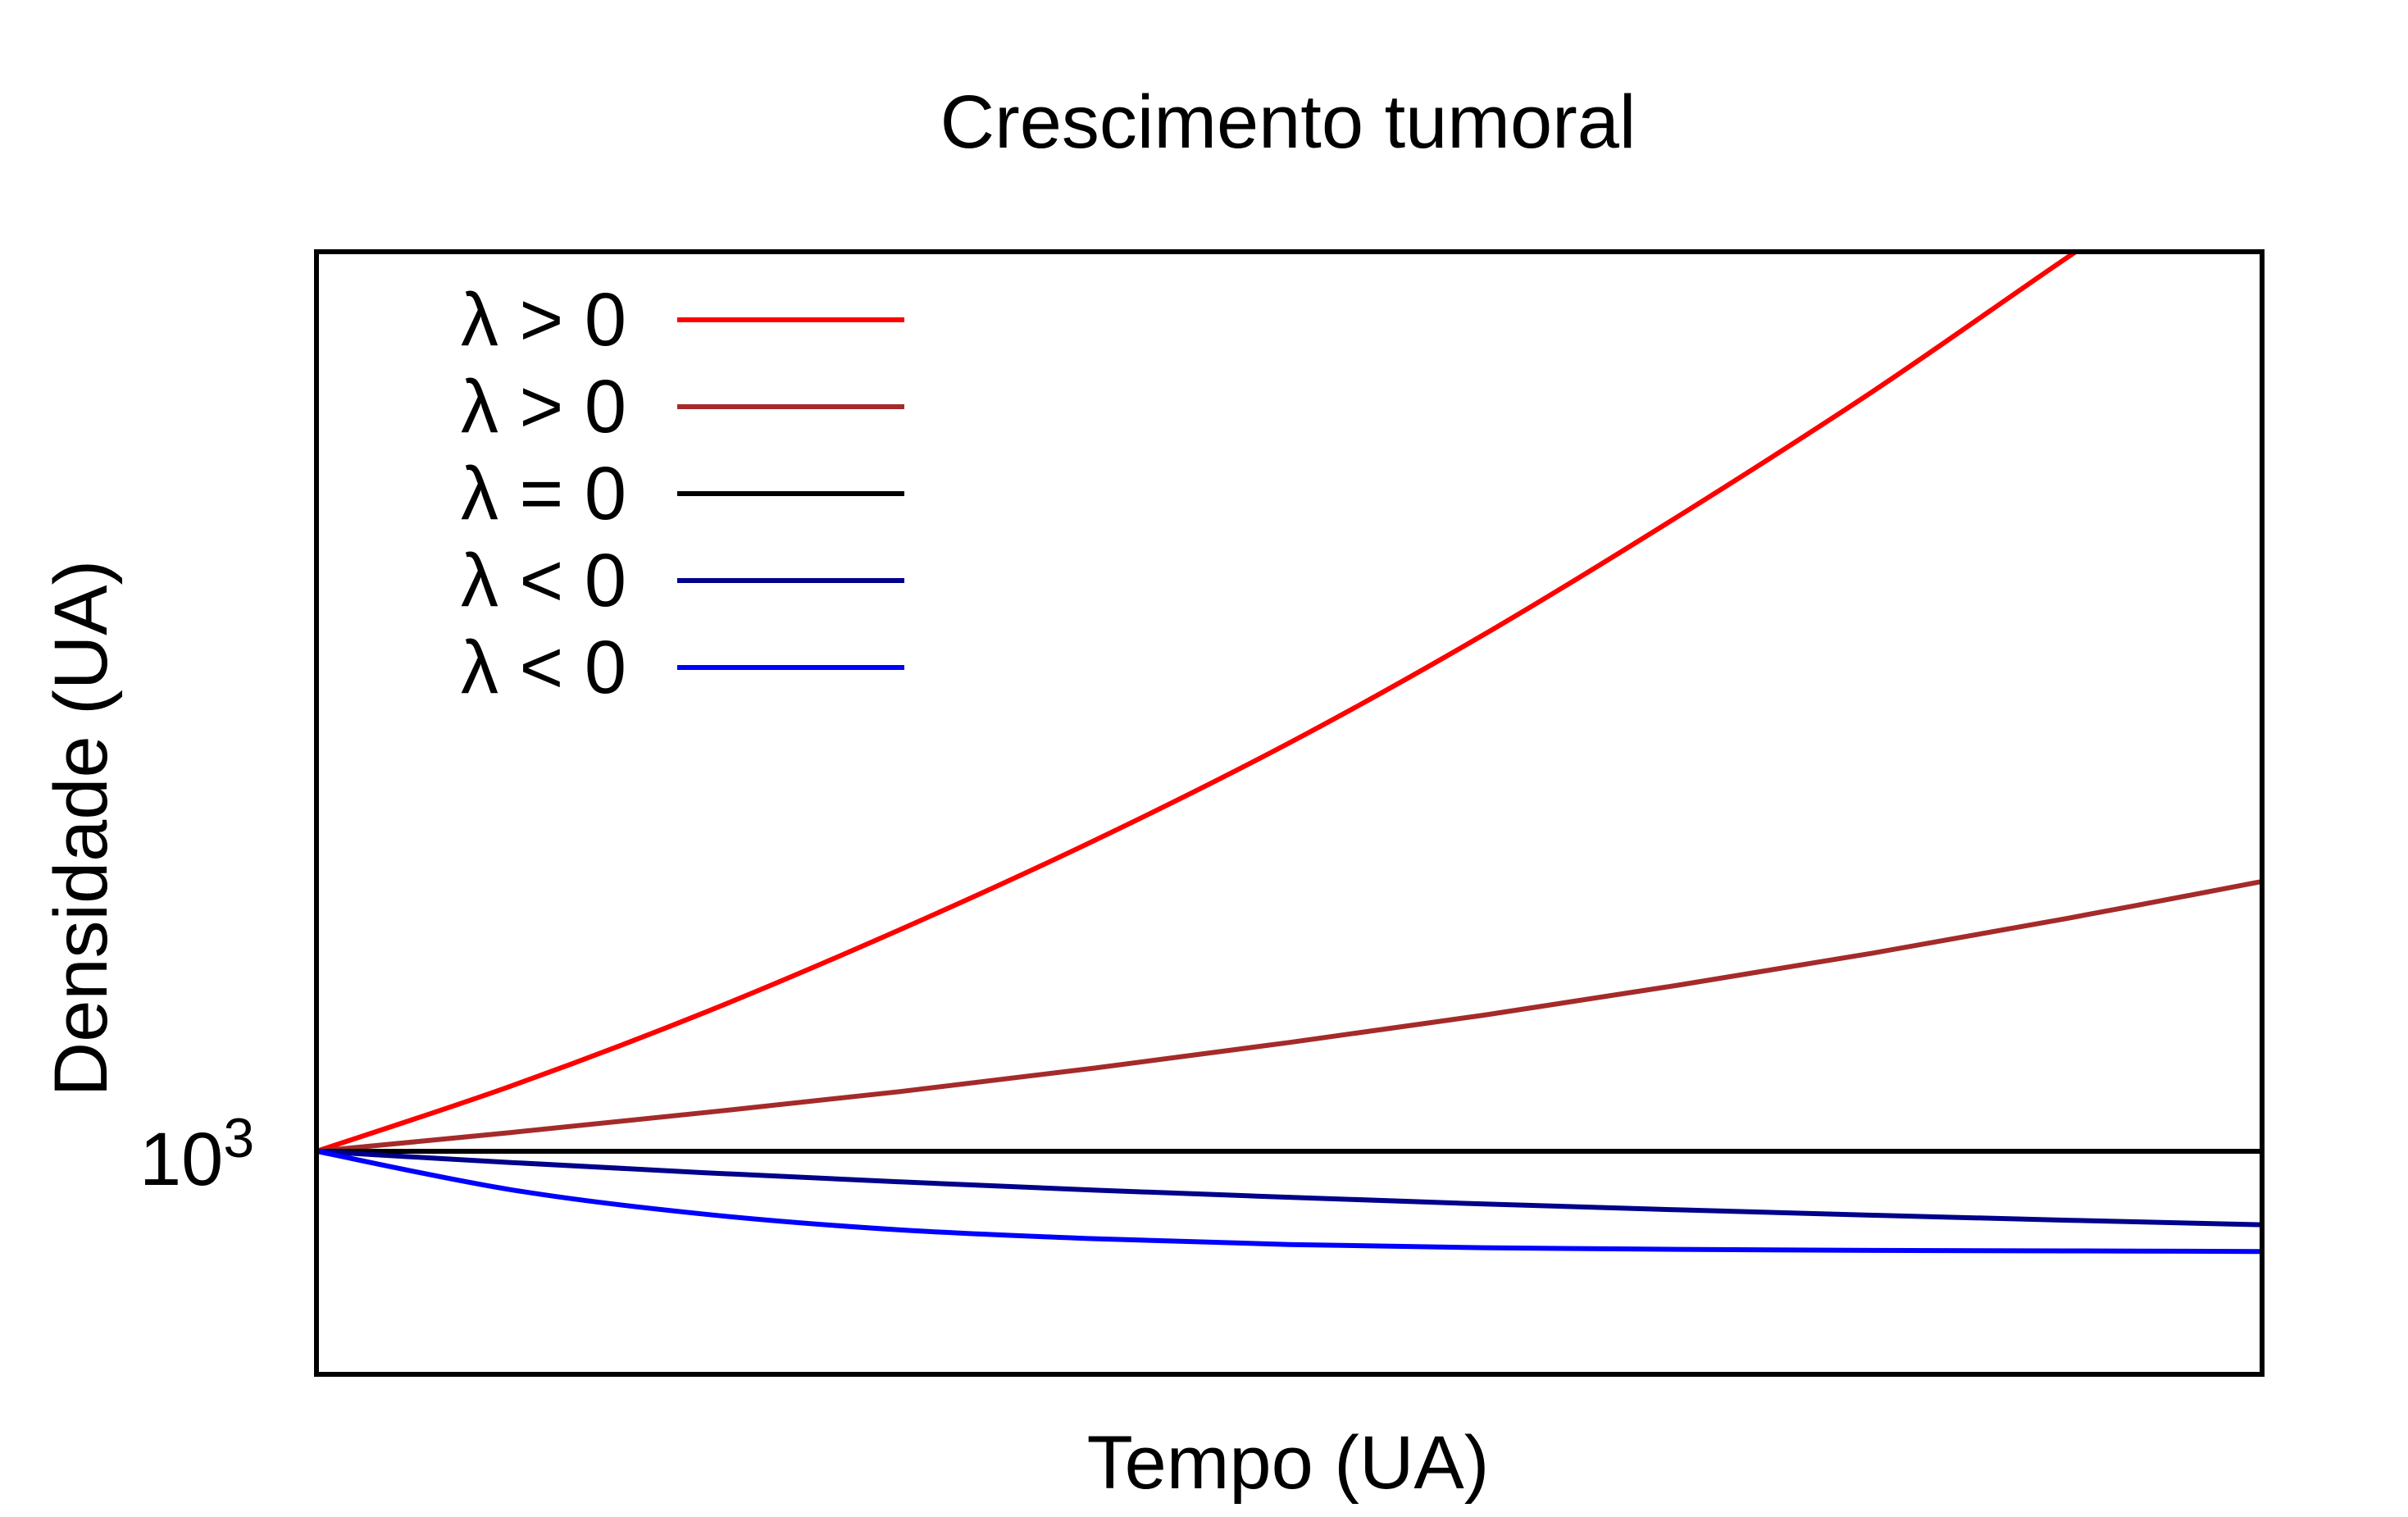 This screenshot has height=1517, width=2408. What do you see at coordinates (81, 828) in the screenshot?
I see `y-axis-label: Densidade (UA)` at bounding box center [81, 828].